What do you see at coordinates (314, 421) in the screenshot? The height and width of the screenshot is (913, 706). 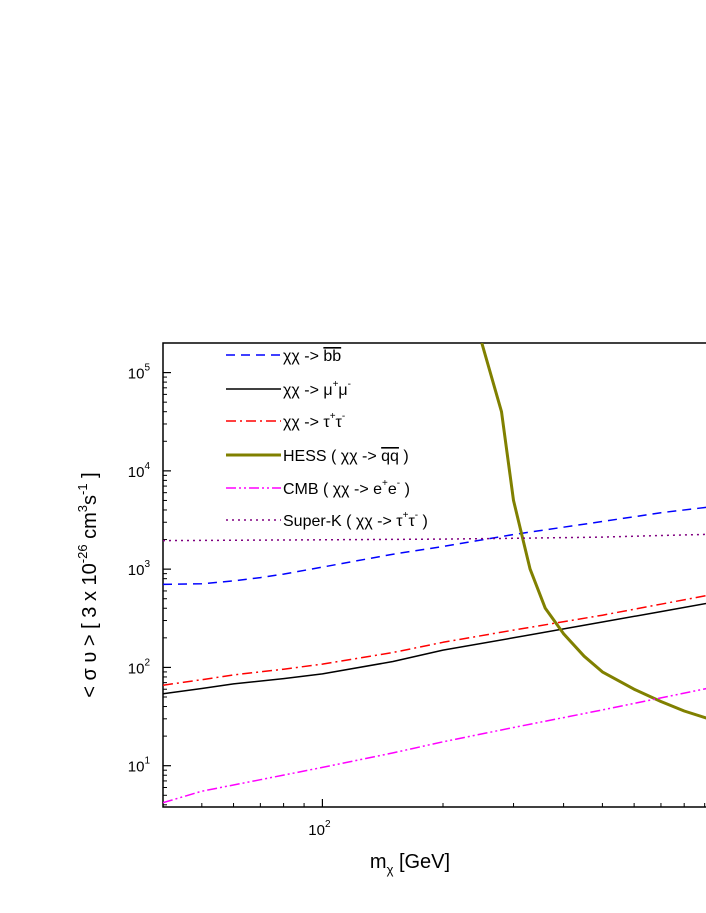 I see `legend-label-tautau: χχ -> τ+τ-` at bounding box center [314, 421].